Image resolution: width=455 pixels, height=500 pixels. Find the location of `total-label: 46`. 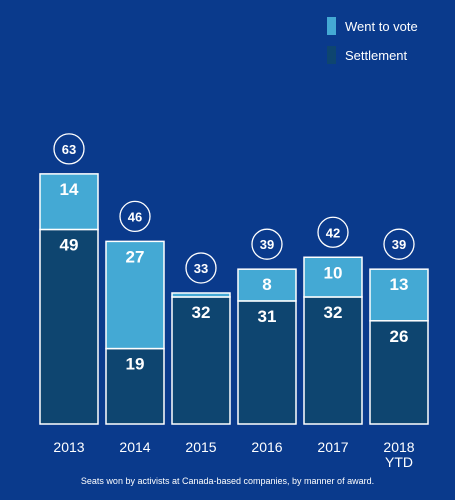

total-label: 46 is located at coordinates (135, 216).